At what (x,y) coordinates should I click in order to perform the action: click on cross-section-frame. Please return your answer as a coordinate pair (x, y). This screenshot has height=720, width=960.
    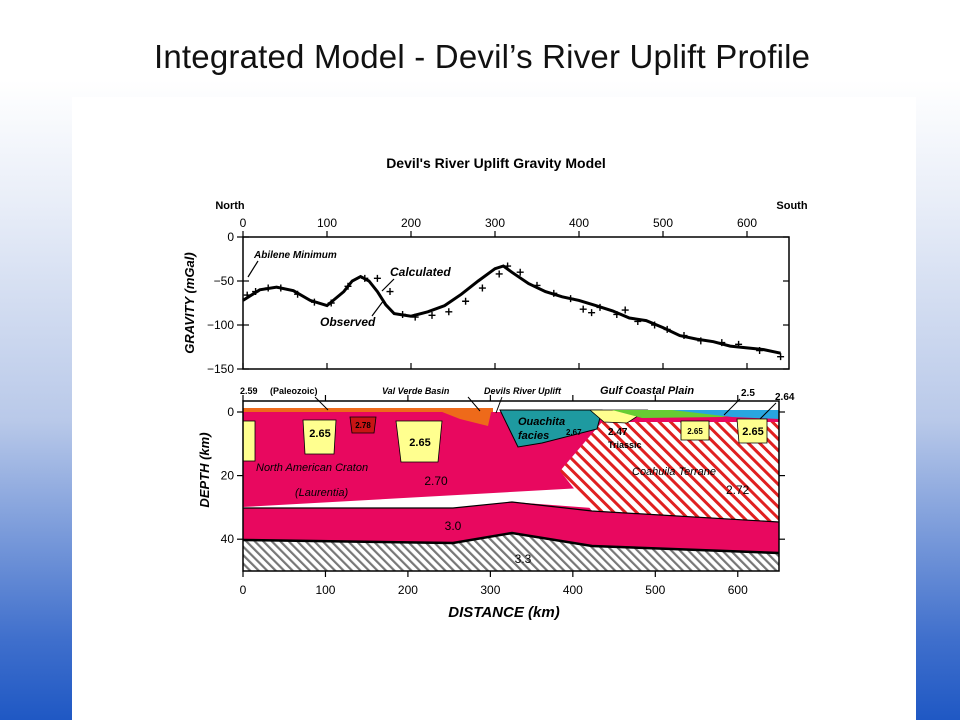
    Looking at the image, I should click on (511, 486).